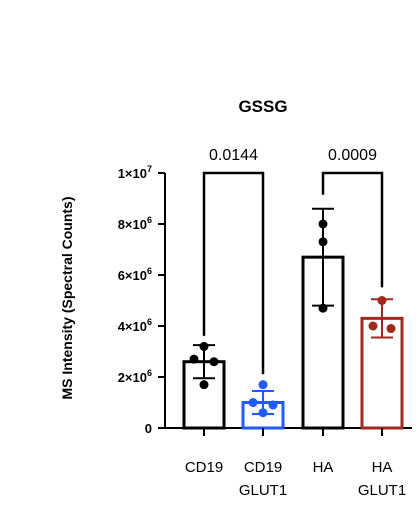 This screenshot has width=418, height=512. I want to click on y-tick-label: 0, so click(148, 428).